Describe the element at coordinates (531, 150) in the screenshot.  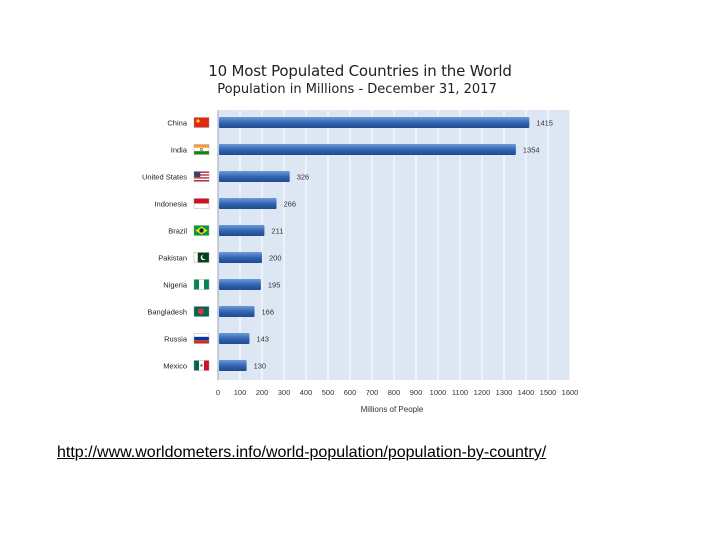
I see `data-label: 1354` at that location.